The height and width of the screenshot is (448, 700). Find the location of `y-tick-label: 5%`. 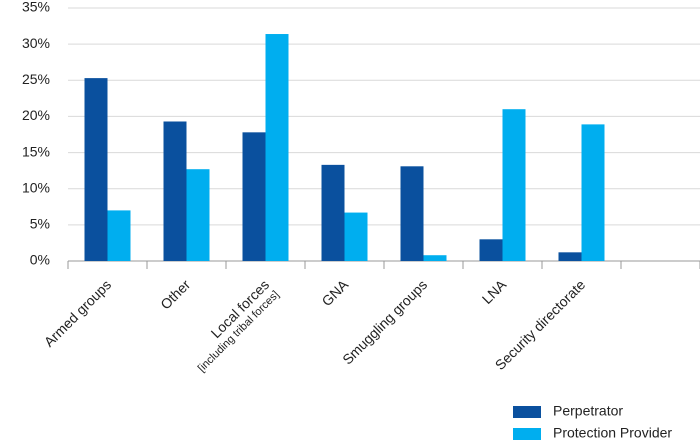

y-tick-label: 5% is located at coordinates (40, 224).